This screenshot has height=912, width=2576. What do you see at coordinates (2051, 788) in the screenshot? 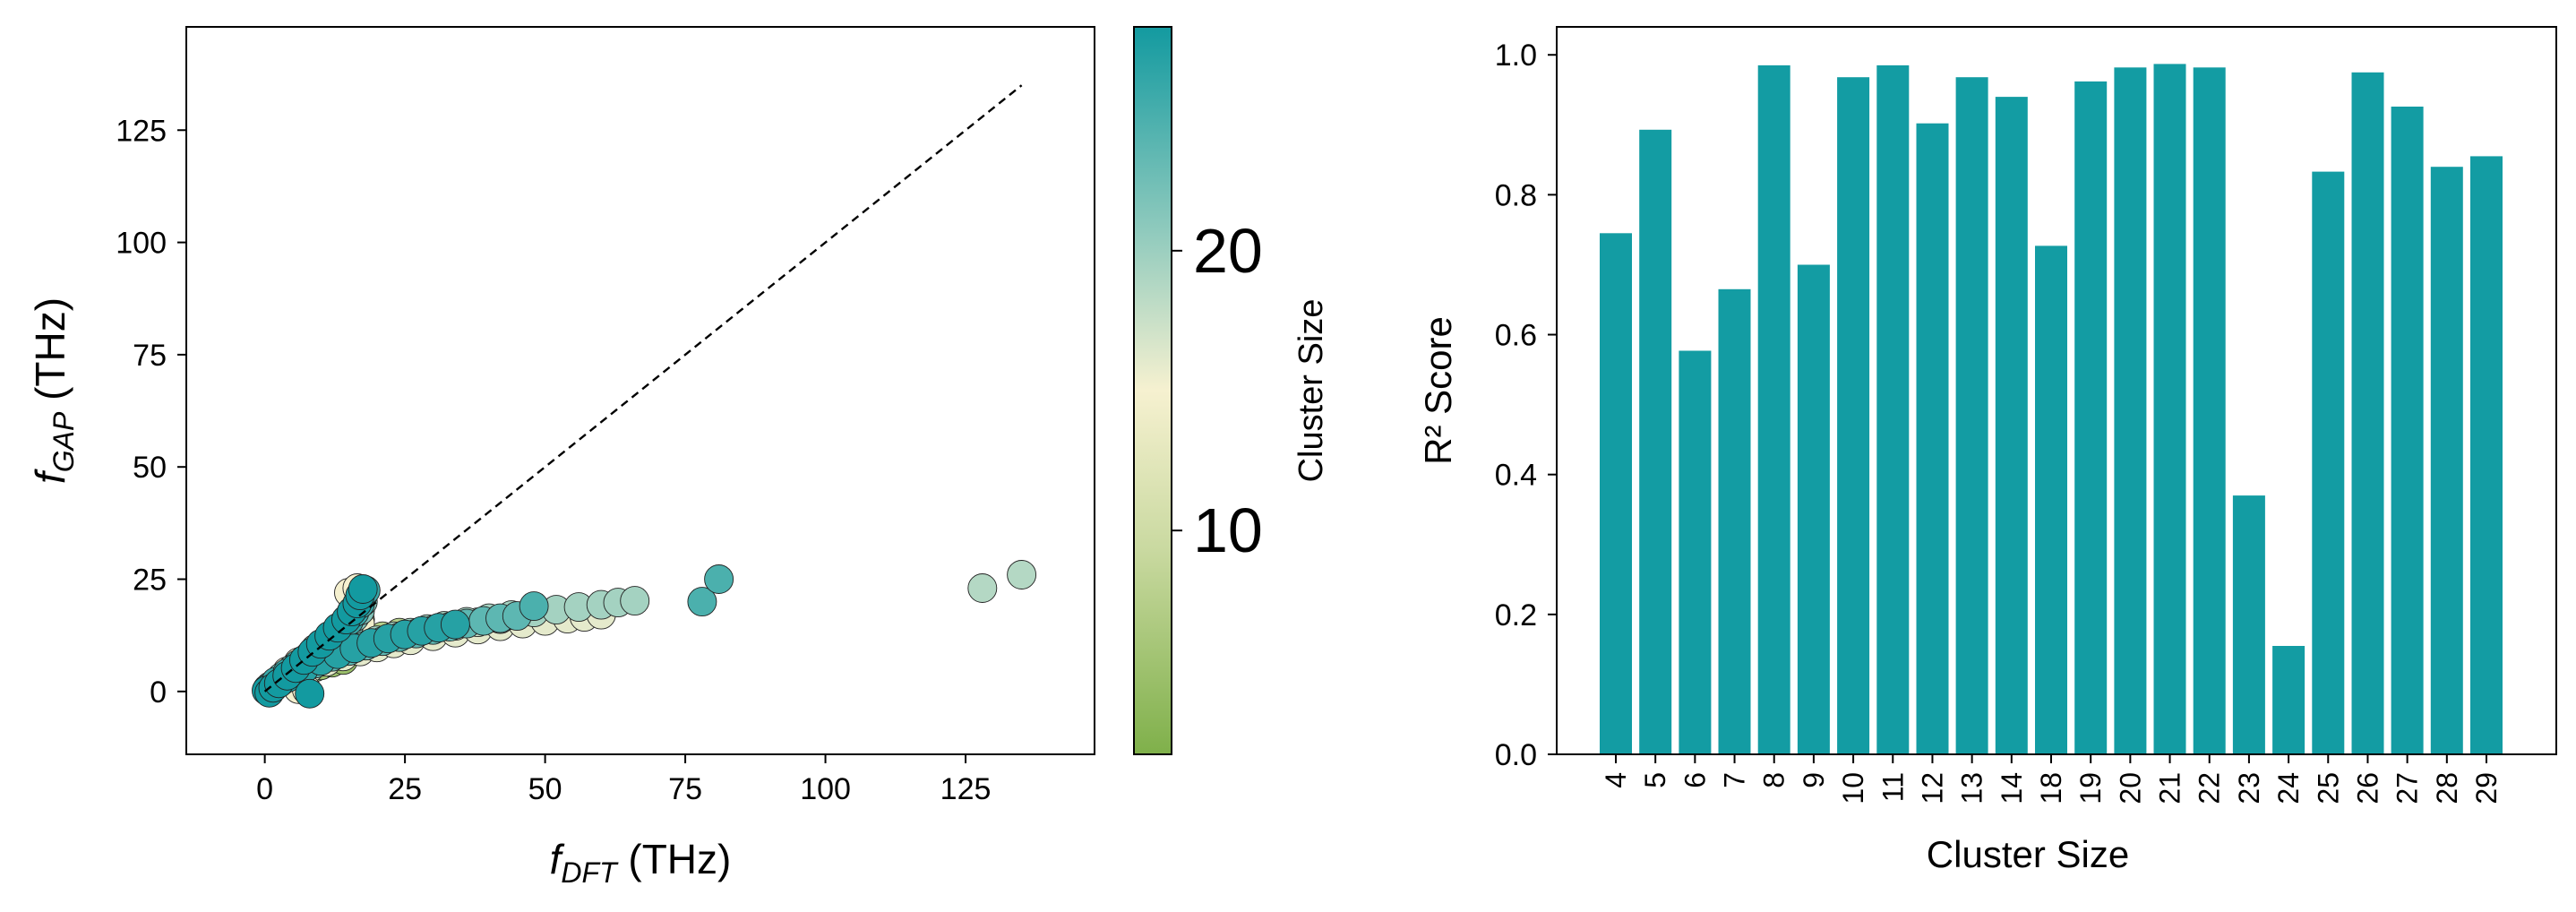
I see `x-tick-label: 18` at bounding box center [2051, 788].